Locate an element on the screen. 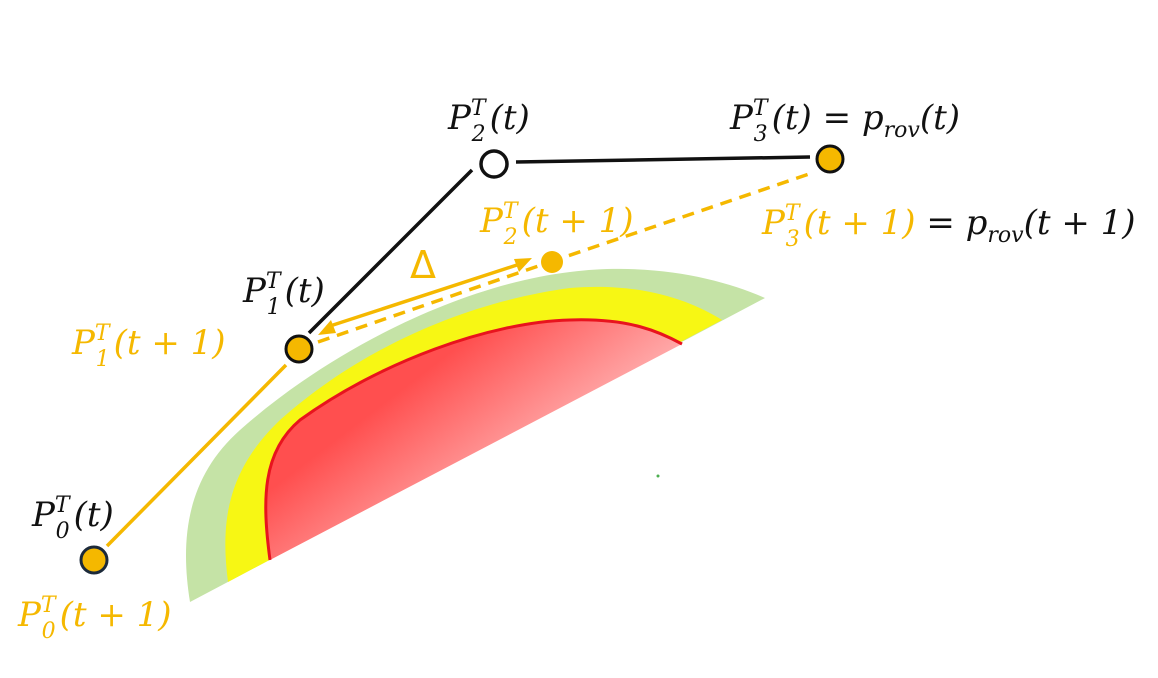 Image resolution: width=1158 pixels, height=678 pixels. red-boundary is located at coordinates (473, 439).